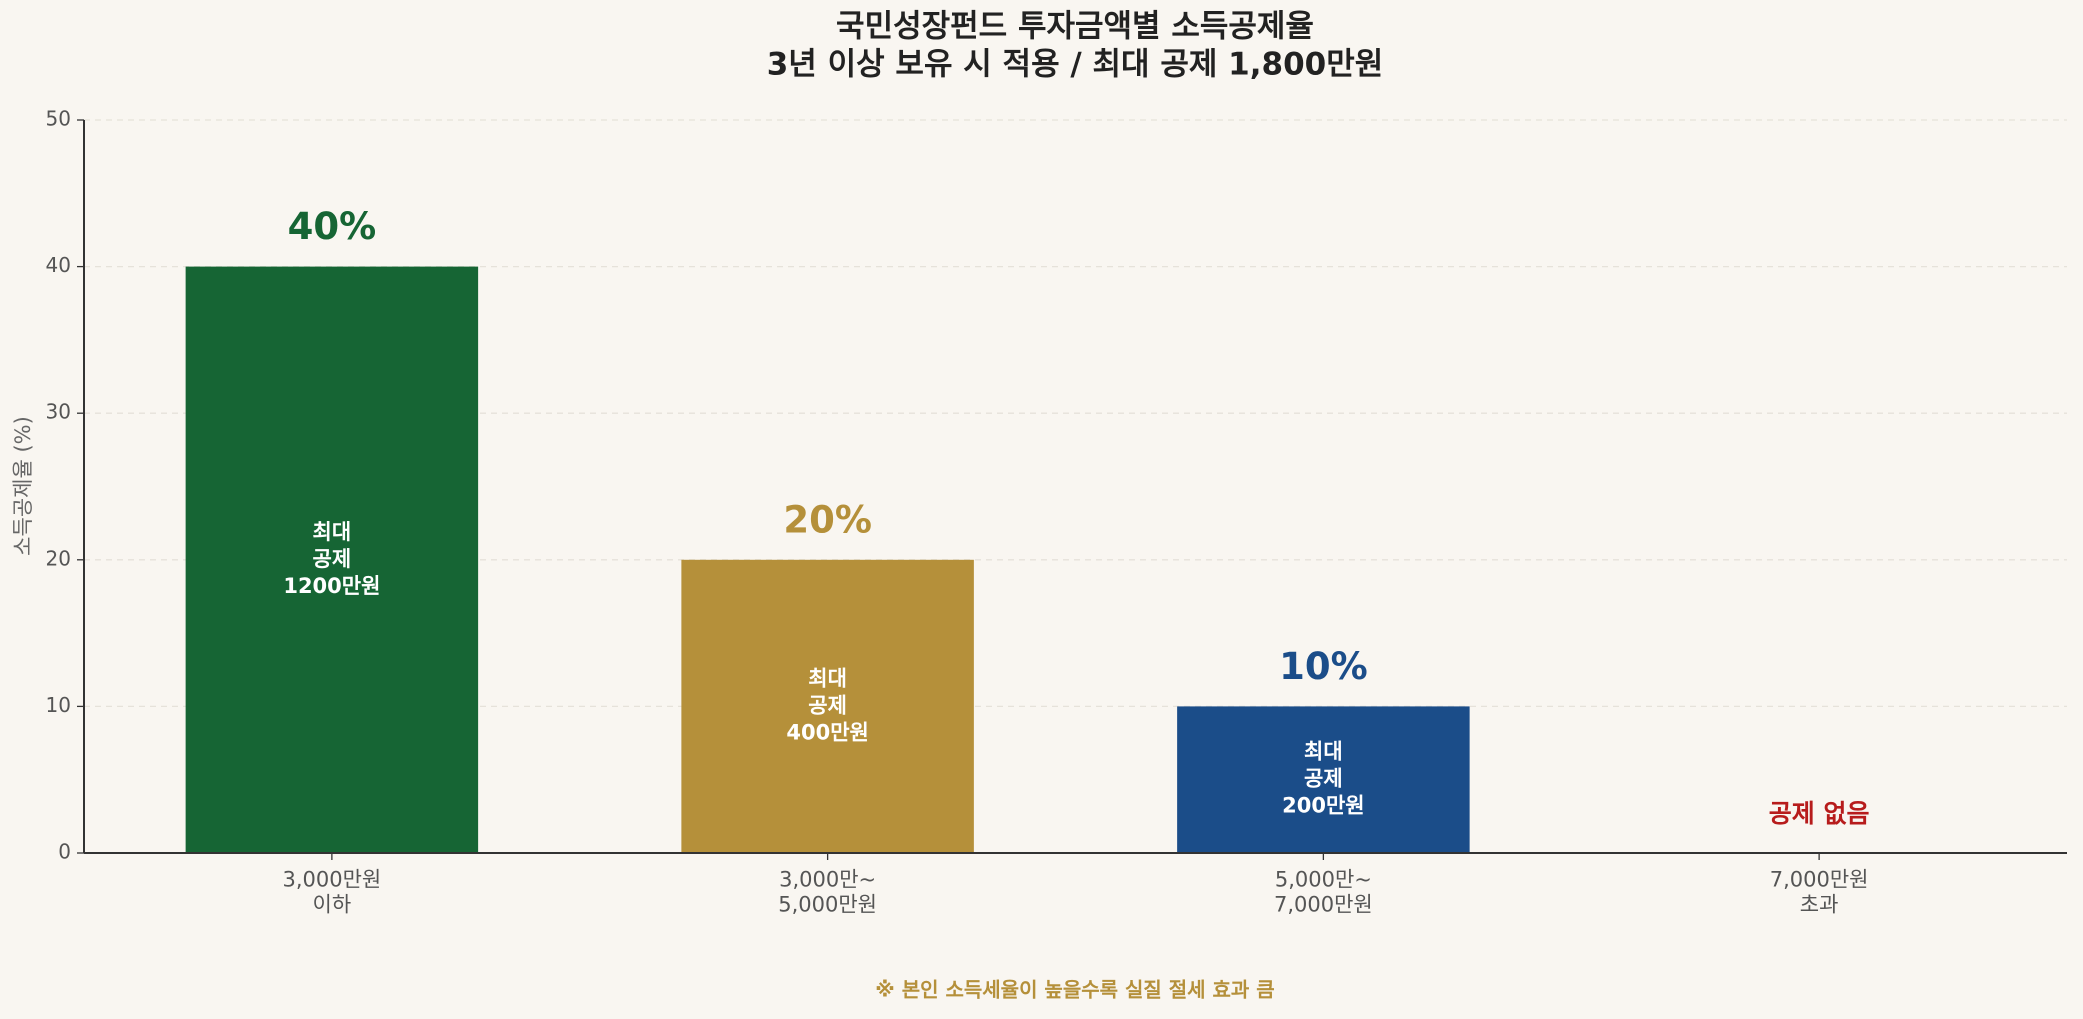  What do you see at coordinates (1323, 666) in the screenshot?
I see `value-label: 10%` at bounding box center [1323, 666].